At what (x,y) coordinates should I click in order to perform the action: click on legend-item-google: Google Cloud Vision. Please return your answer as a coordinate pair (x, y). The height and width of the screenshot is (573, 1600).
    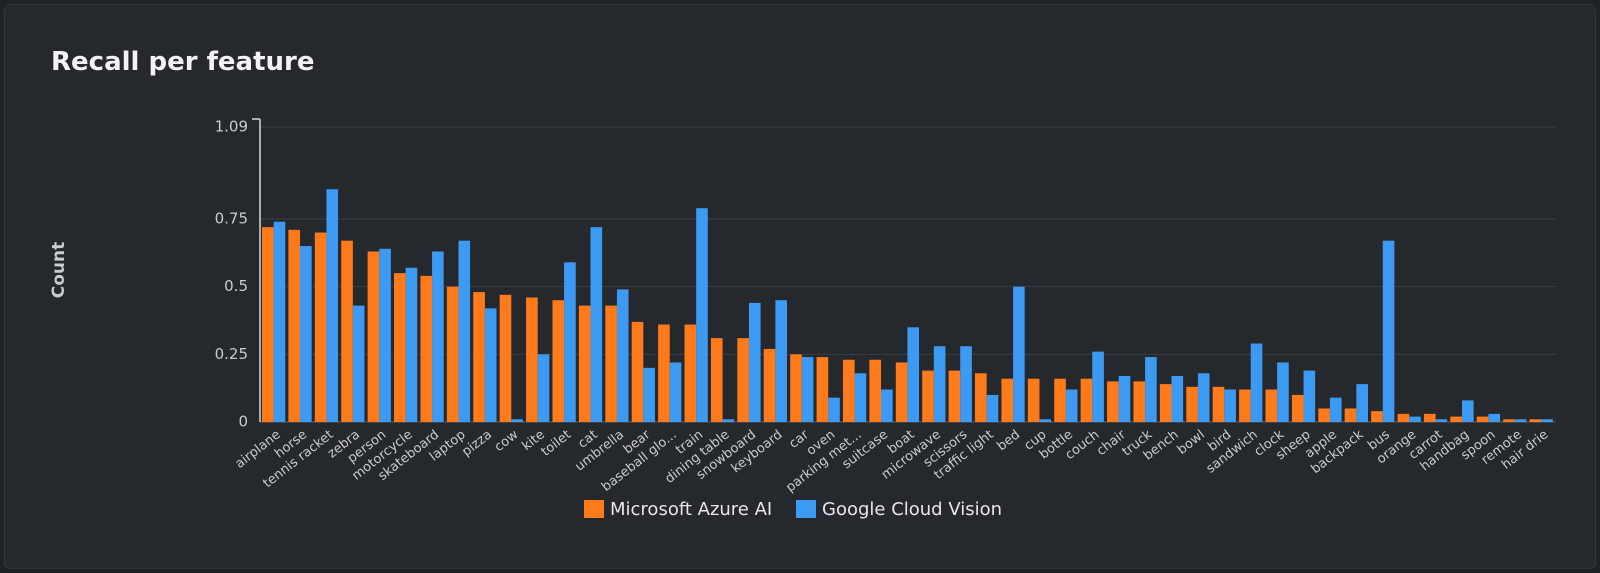
    Looking at the image, I should click on (899, 509).